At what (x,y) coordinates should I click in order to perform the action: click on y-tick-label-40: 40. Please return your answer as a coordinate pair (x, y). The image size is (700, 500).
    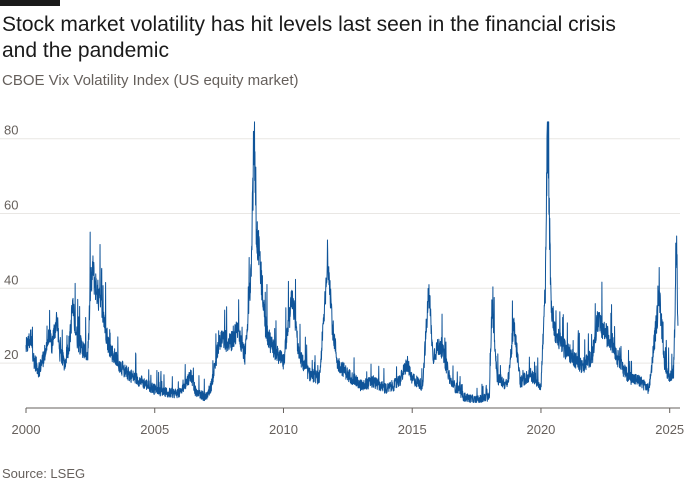
    Looking at the image, I should click on (11, 279).